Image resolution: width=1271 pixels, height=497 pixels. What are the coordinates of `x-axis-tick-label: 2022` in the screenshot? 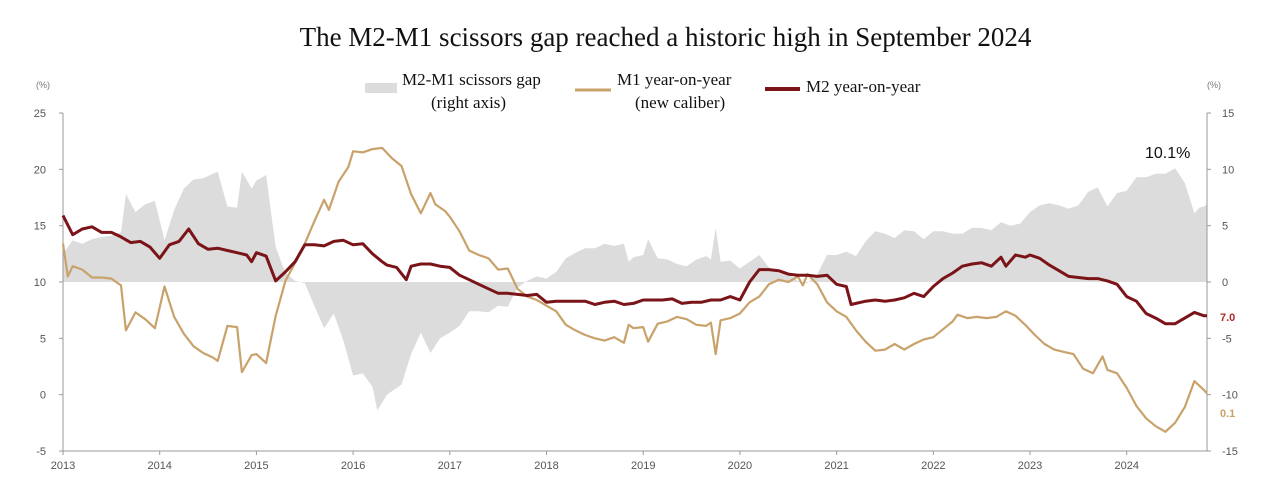 It's located at (933, 466).